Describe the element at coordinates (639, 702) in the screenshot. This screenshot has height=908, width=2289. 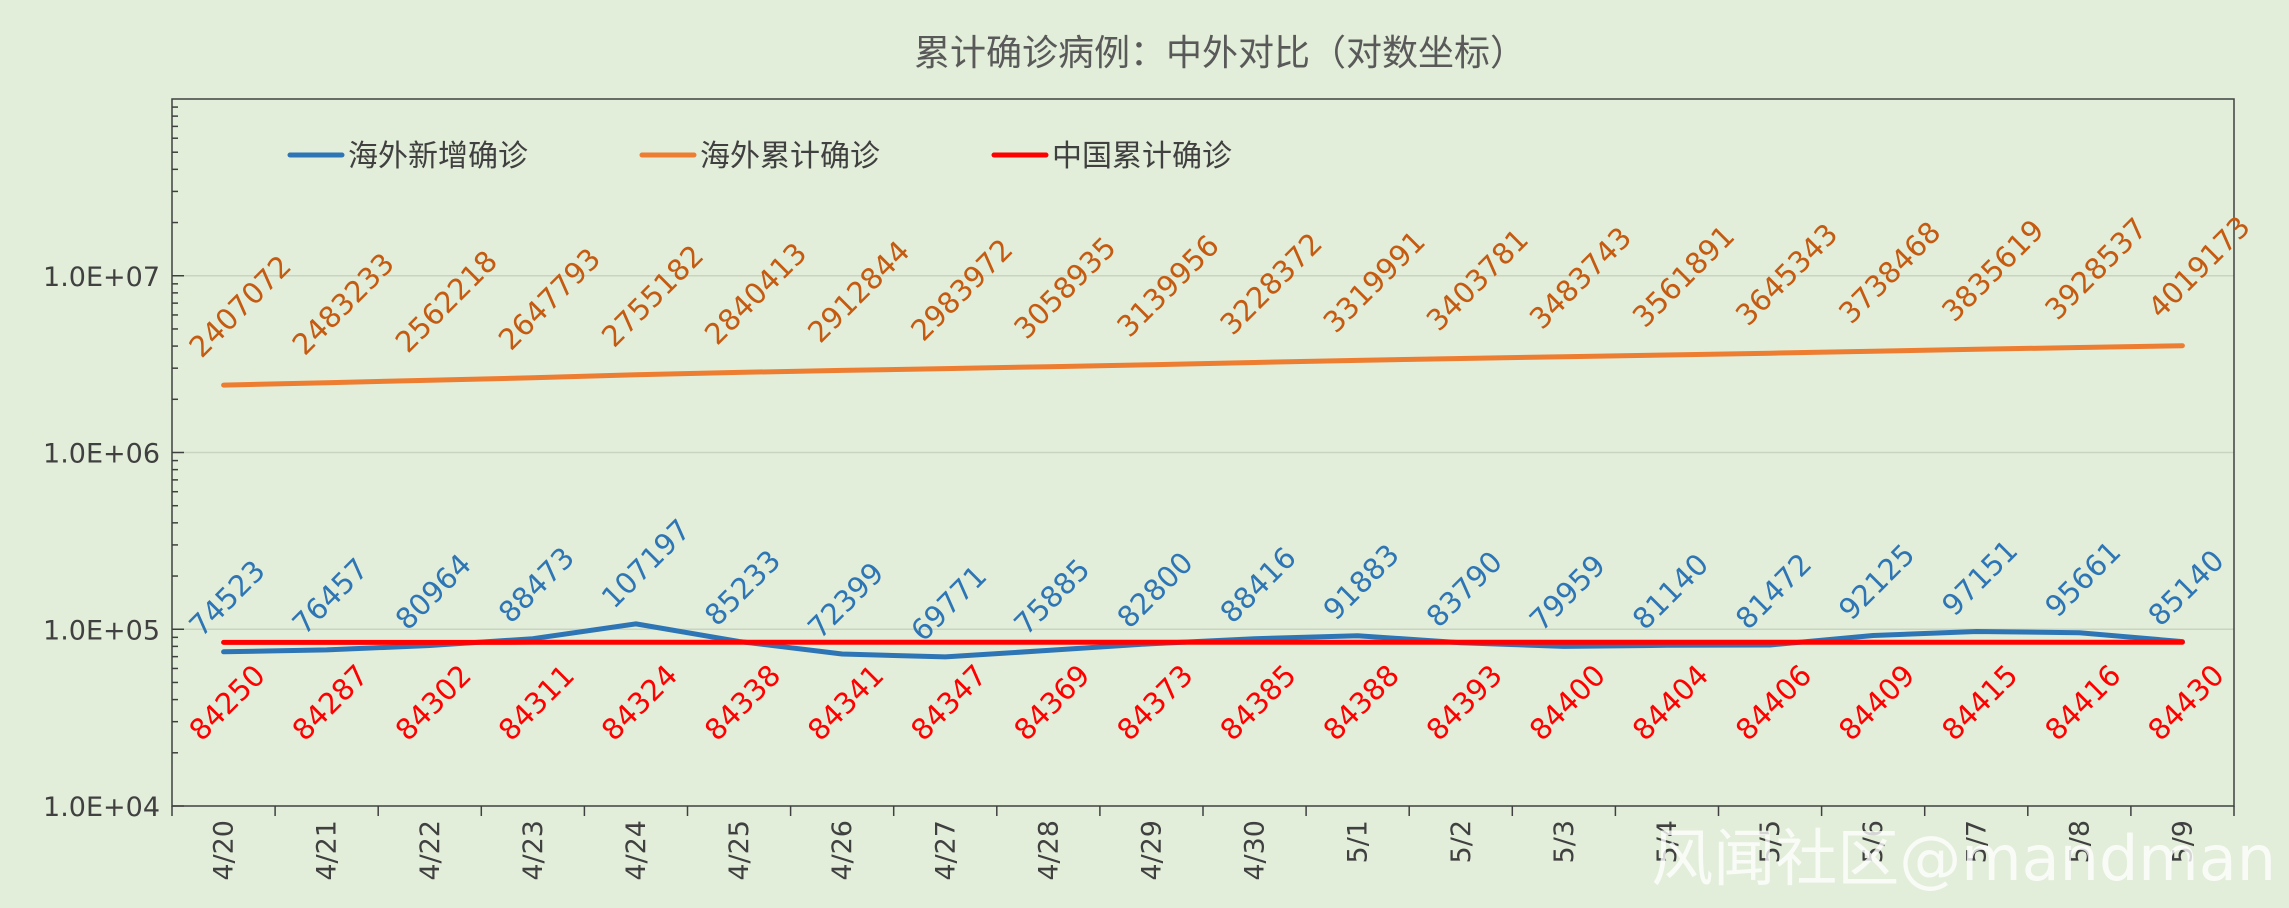
I see `data-label: 84324` at that location.